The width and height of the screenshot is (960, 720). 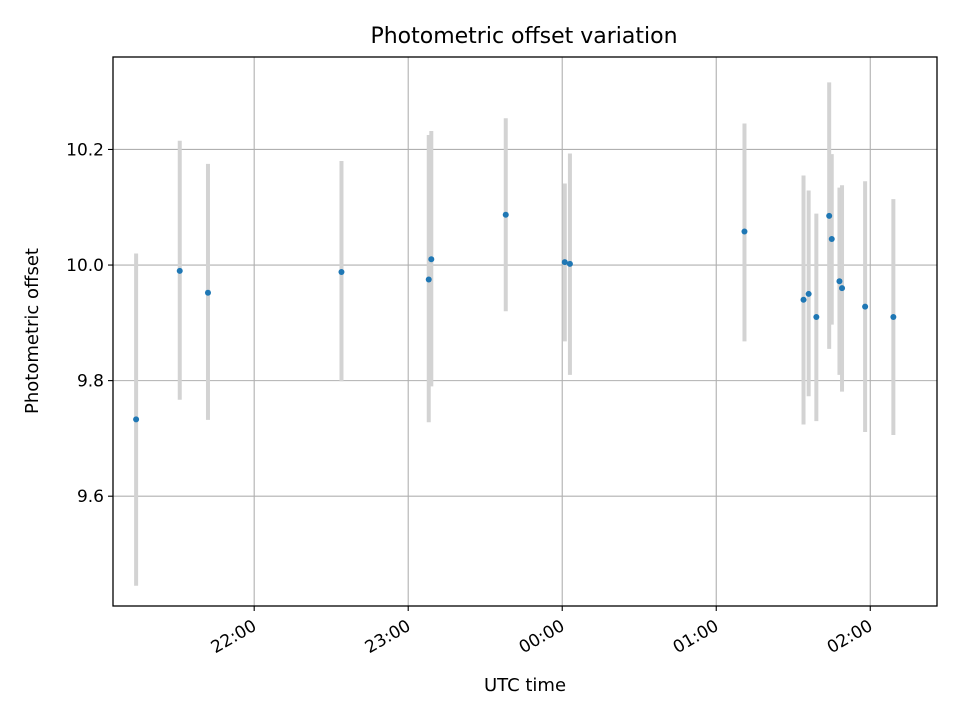 I want to click on y-tick-label: 10.0, so click(x=85, y=266).